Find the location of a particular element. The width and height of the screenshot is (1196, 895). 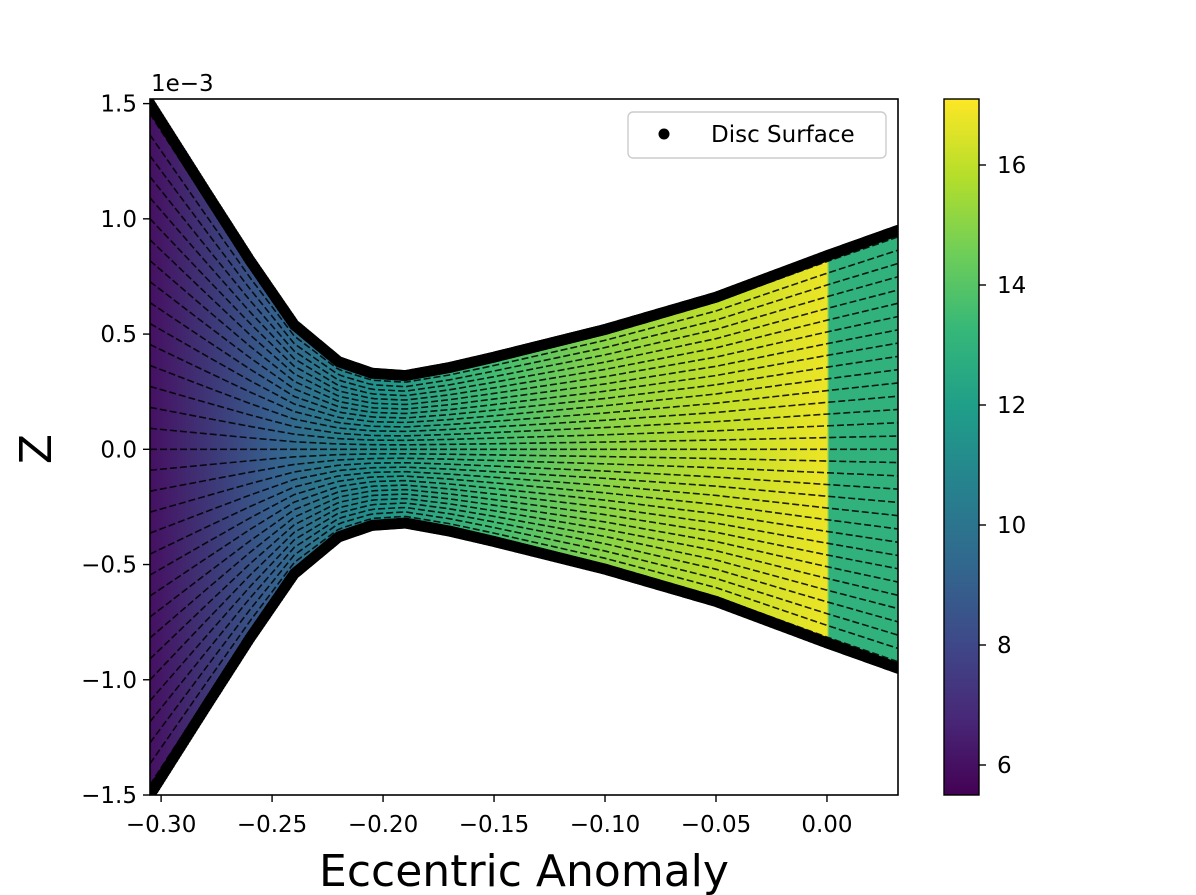

x-axis: −0.30 −0.25 −0.20 −0.15 −0.10 −0.05 0.00 is located at coordinates (489, 816).